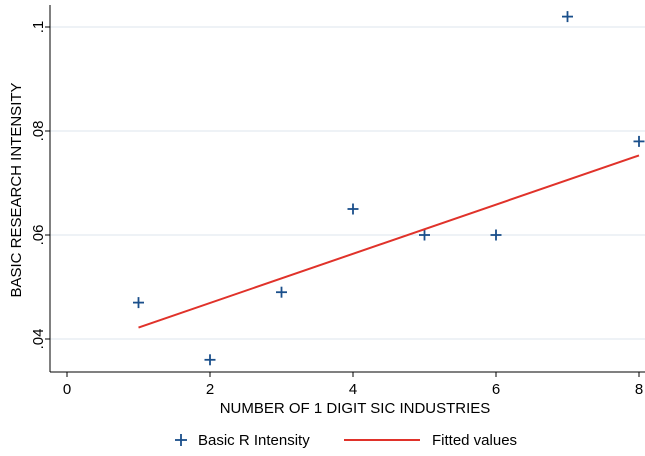  Describe the element at coordinates (38, 339) in the screenshot. I see `y-tick-label: .04` at that location.